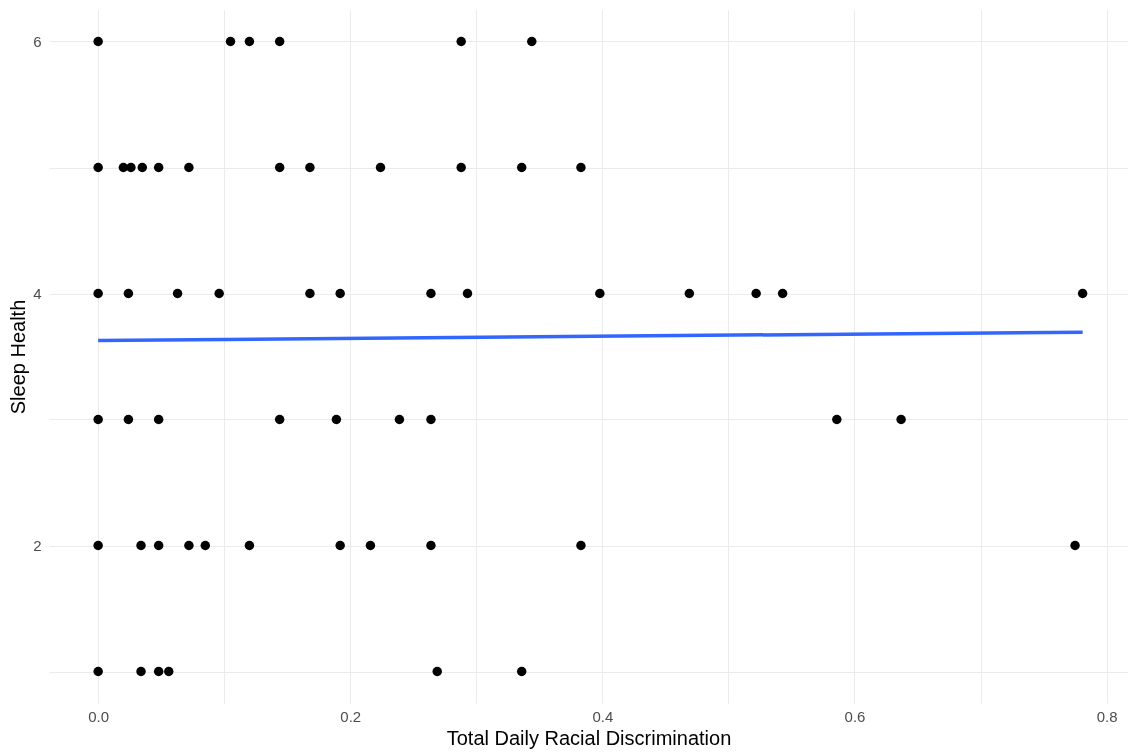 This screenshot has width=1136, height=756. Describe the element at coordinates (37, 41) in the screenshot. I see `y-tick-label: 6` at that location.